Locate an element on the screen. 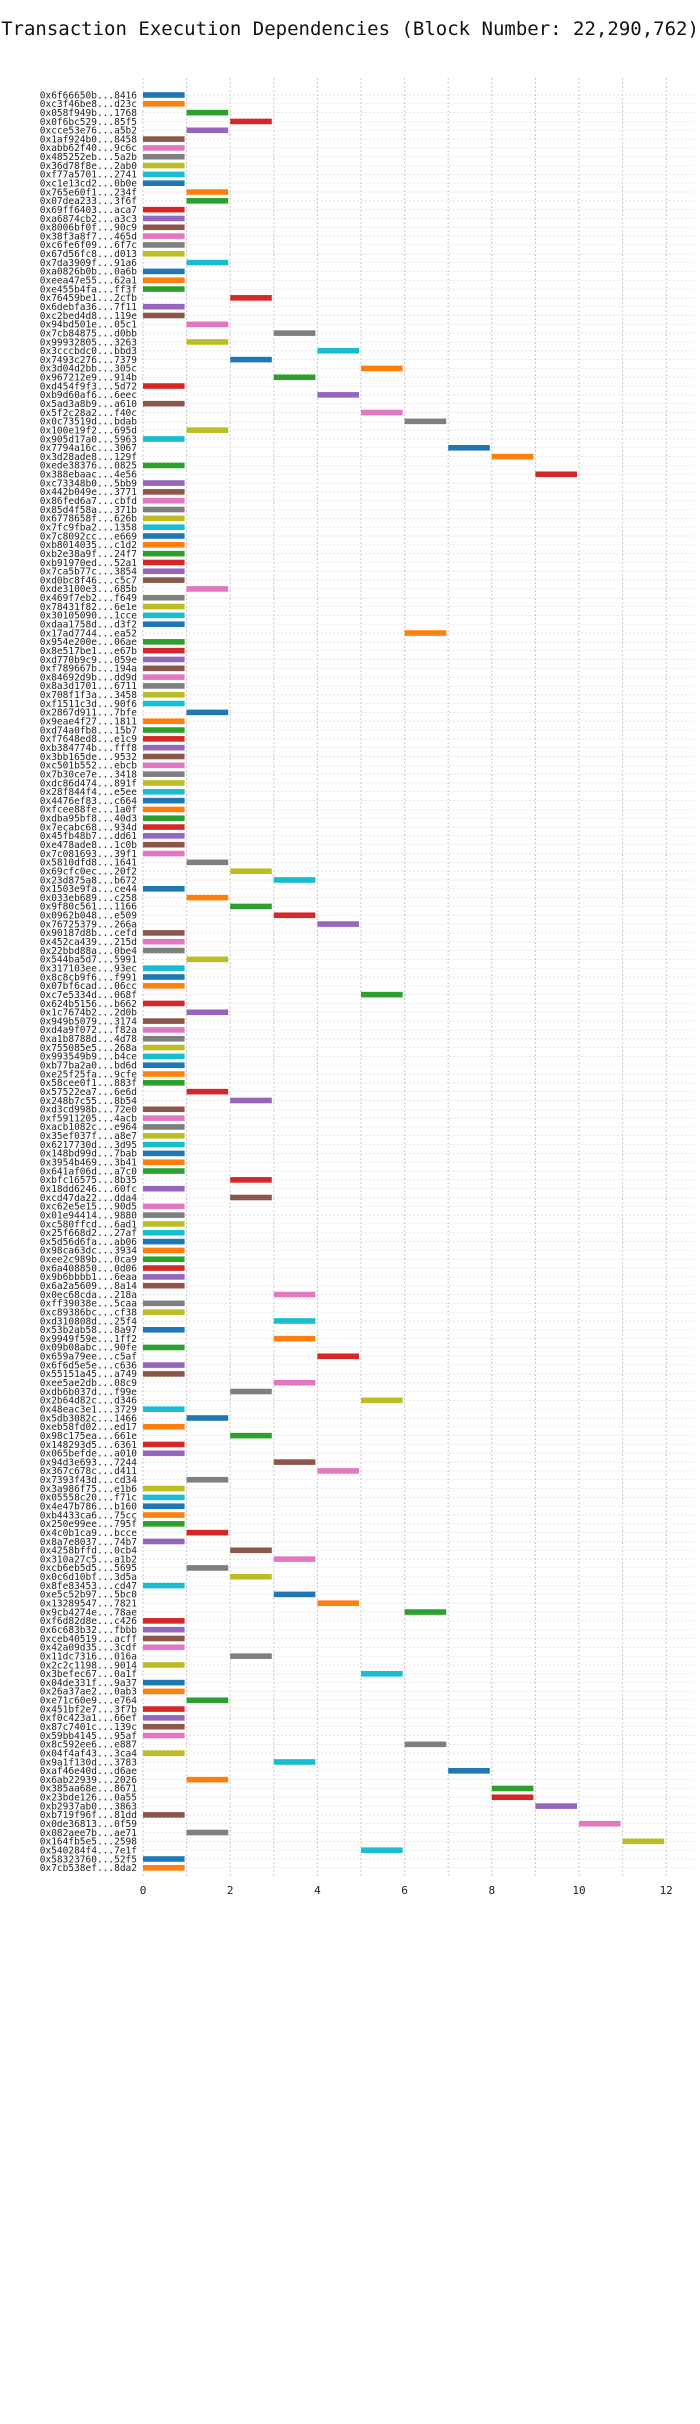  tx-label: 0xfcee88fe...1a0f is located at coordinates (88, 810).